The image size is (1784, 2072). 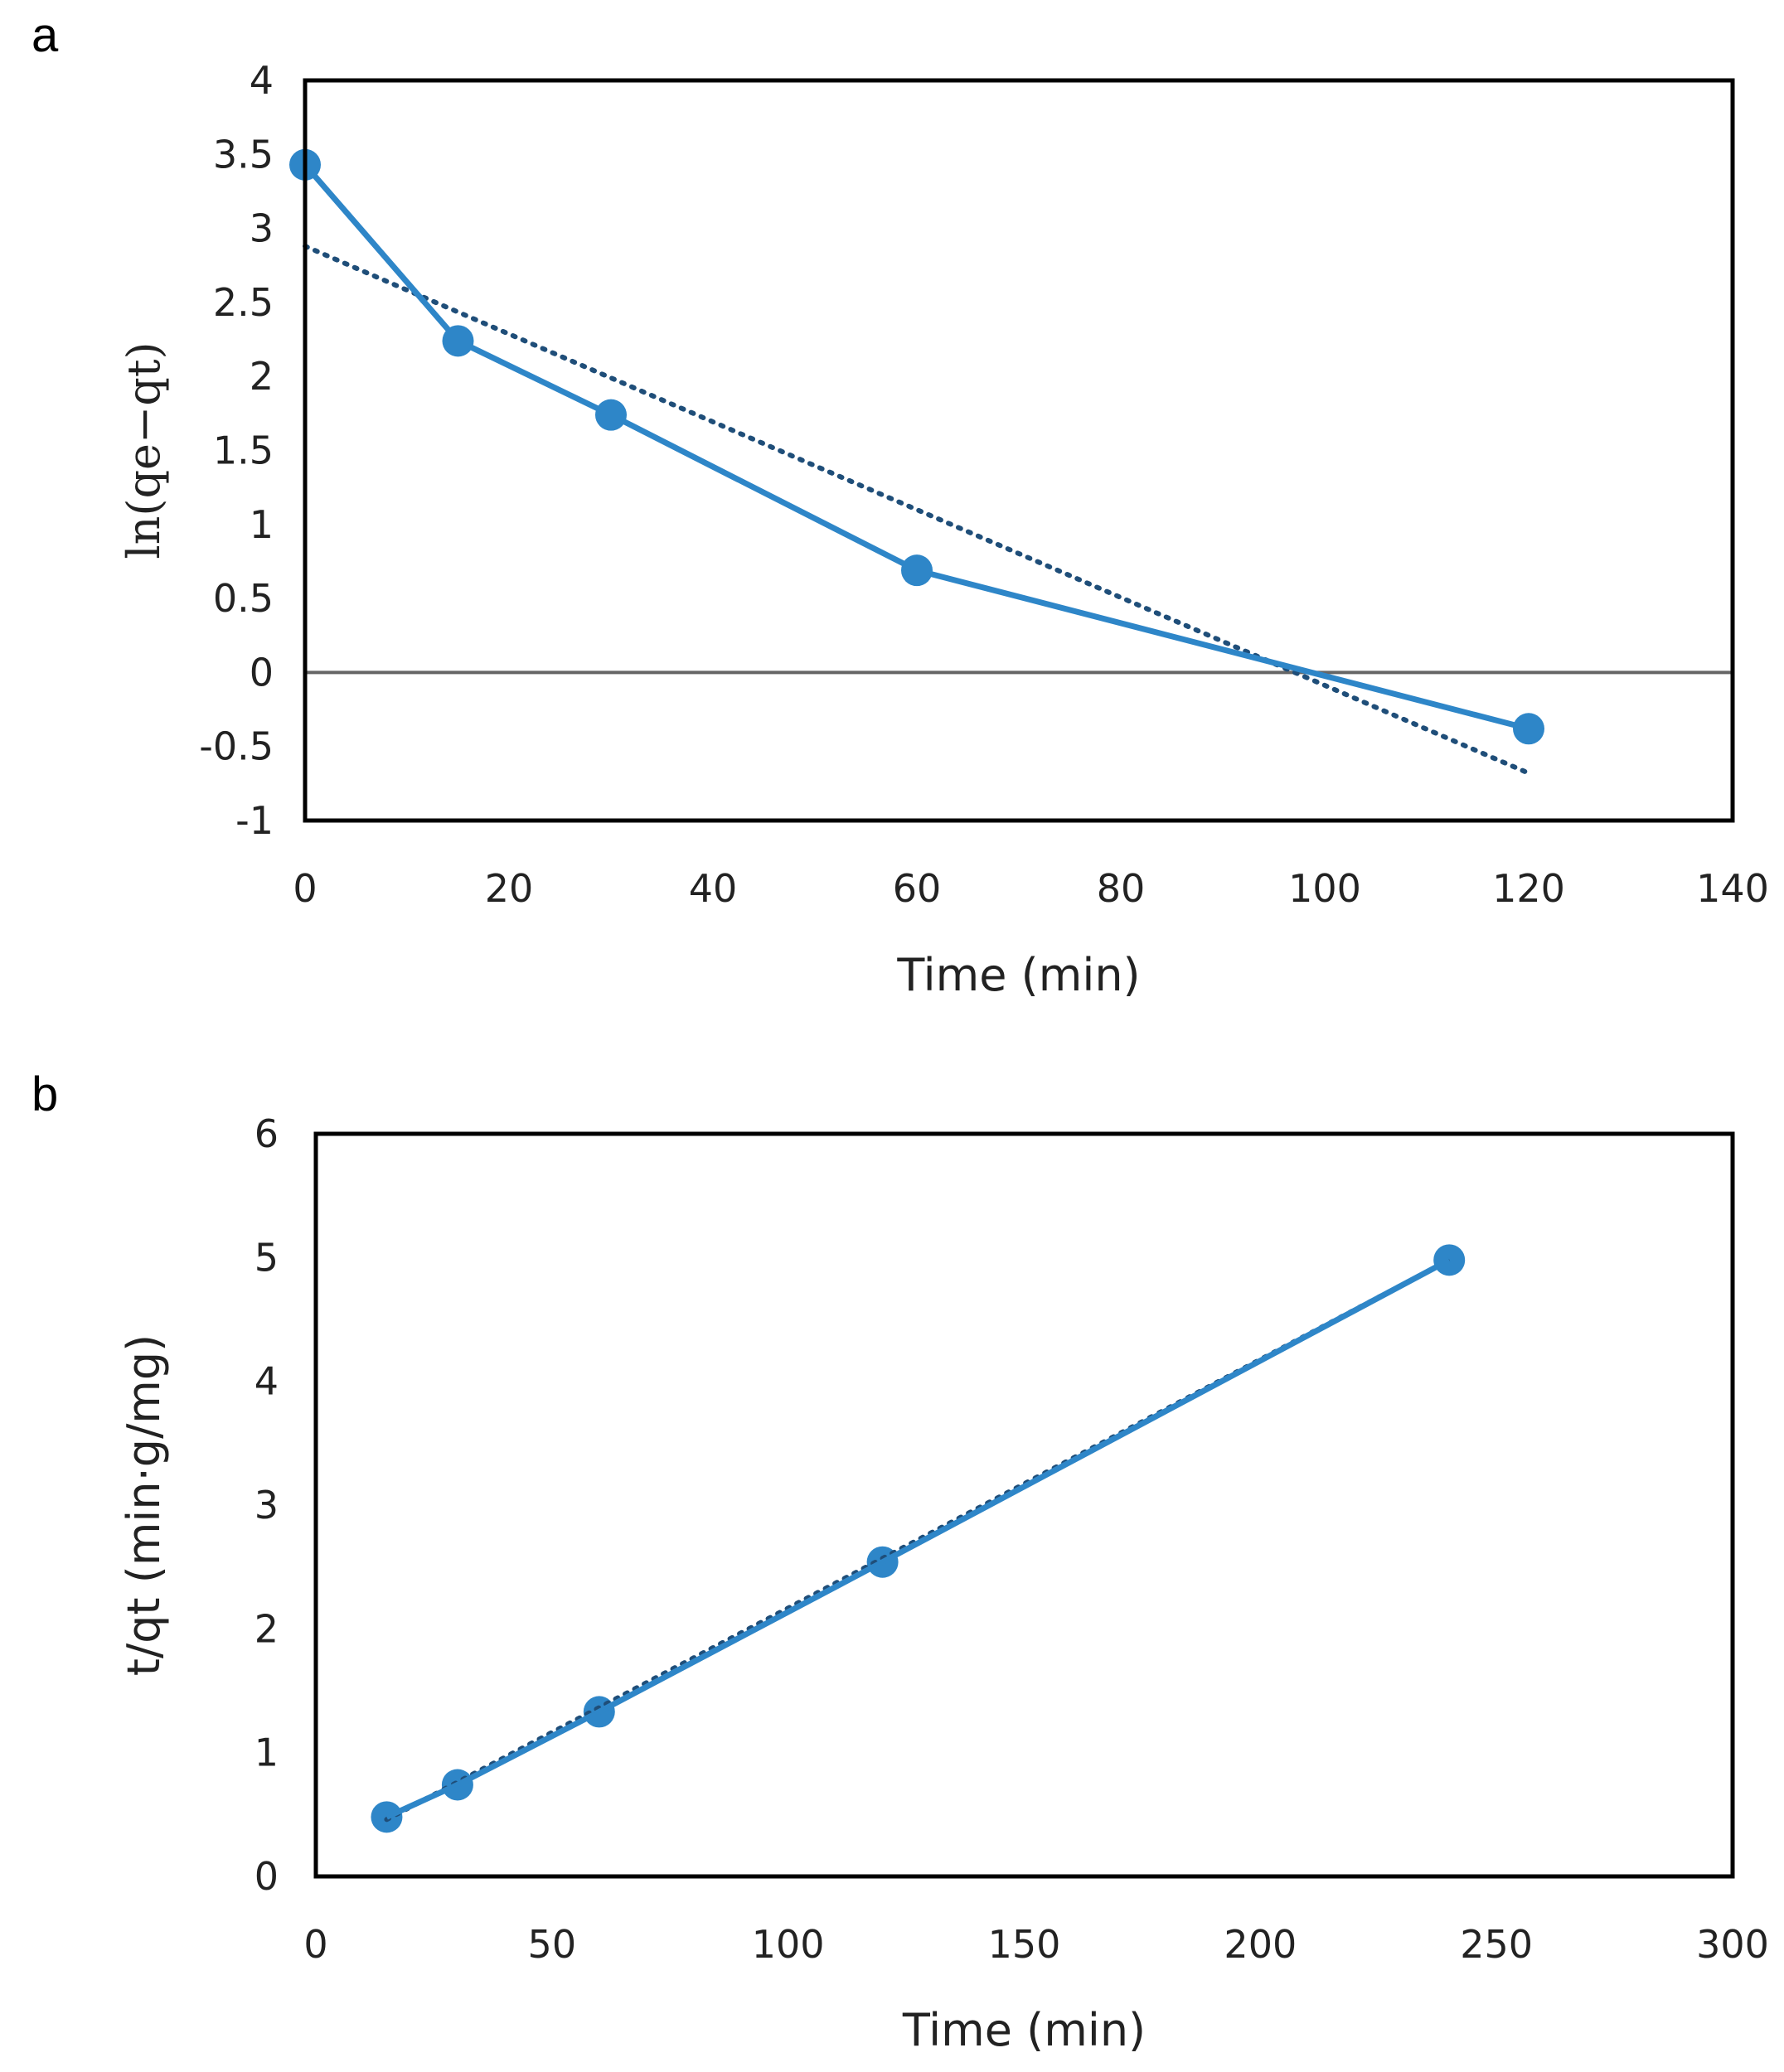 What do you see at coordinates (1528, 888) in the screenshot?
I see `x-tick-label: 120` at bounding box center [1528, 888].